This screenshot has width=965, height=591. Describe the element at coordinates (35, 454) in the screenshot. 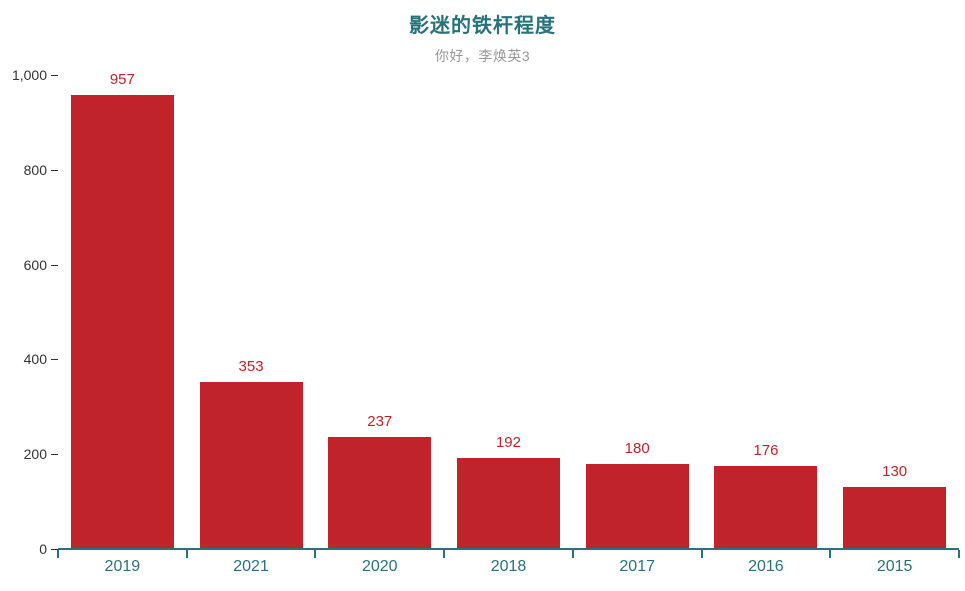

I see `y-axis-tick-label: 200` at that location.